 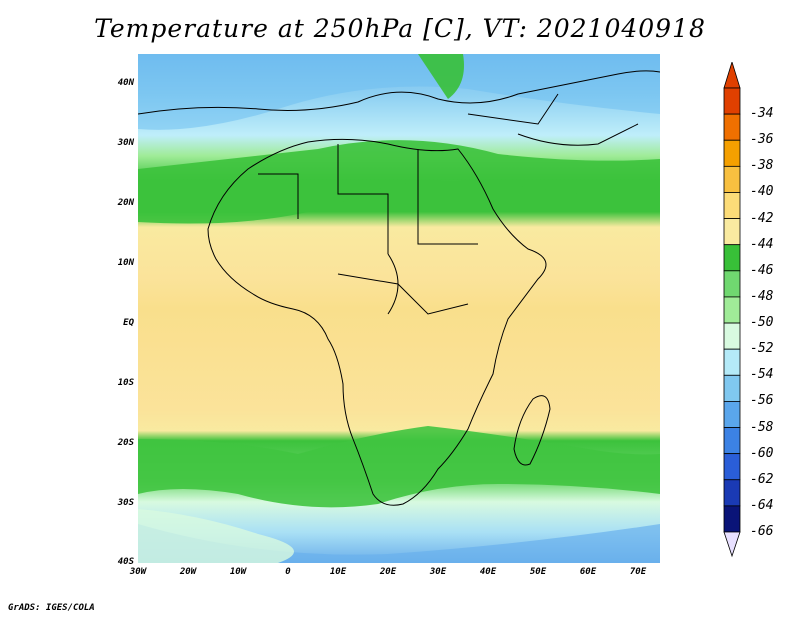 What do you see at coordinates (399, 92) in the screenshot?
I see `north-blue-patch` at bounding box center [399, 92].